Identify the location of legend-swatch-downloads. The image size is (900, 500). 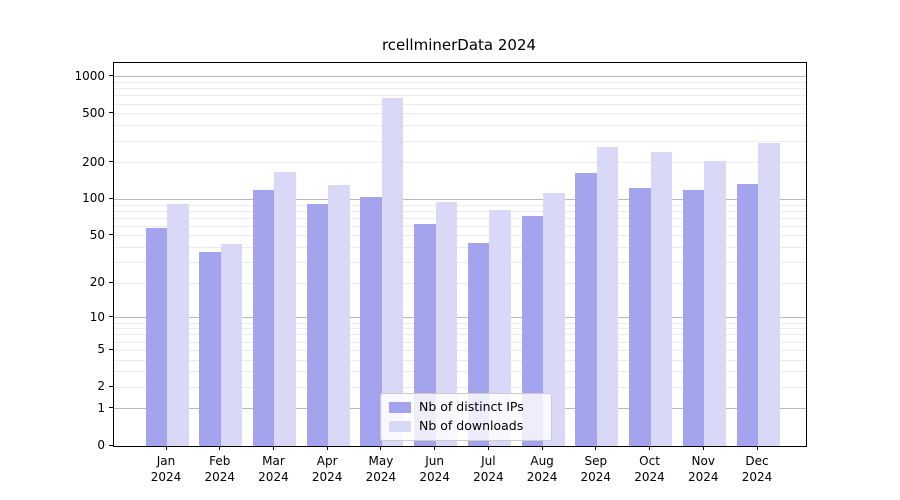
(400, 426).